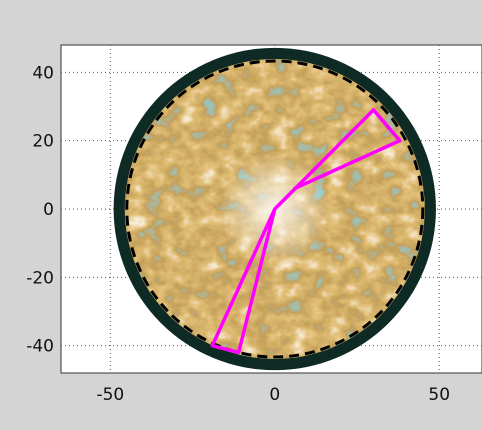 The width and height of the screenshot is (482, 430). Describe the element at coordinates (40, 209) in the screenshot. I see `y-tick-labels: 40 20 0 -20 -40` at that location.